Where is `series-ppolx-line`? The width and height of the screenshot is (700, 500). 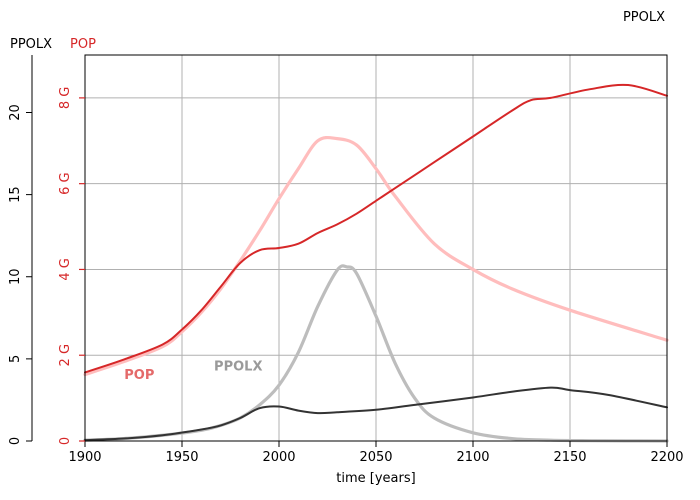 series-ppolx-line is located at coordinates (376, 414).